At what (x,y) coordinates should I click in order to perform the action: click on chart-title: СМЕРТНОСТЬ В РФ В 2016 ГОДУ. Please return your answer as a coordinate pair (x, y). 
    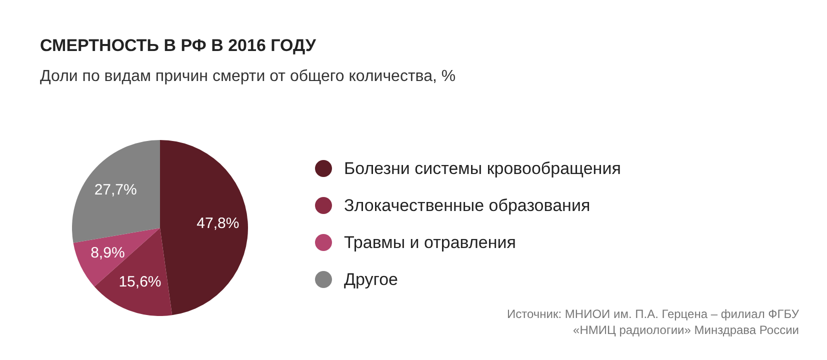
    Looking at the image, I should click on (178, 46).